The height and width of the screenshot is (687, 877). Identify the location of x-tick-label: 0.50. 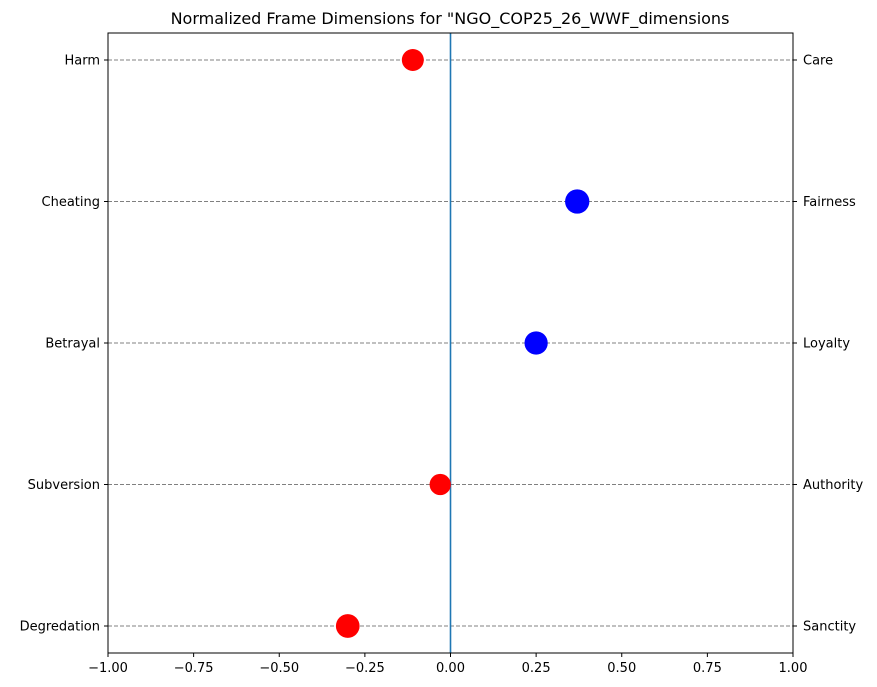
(621, 668).